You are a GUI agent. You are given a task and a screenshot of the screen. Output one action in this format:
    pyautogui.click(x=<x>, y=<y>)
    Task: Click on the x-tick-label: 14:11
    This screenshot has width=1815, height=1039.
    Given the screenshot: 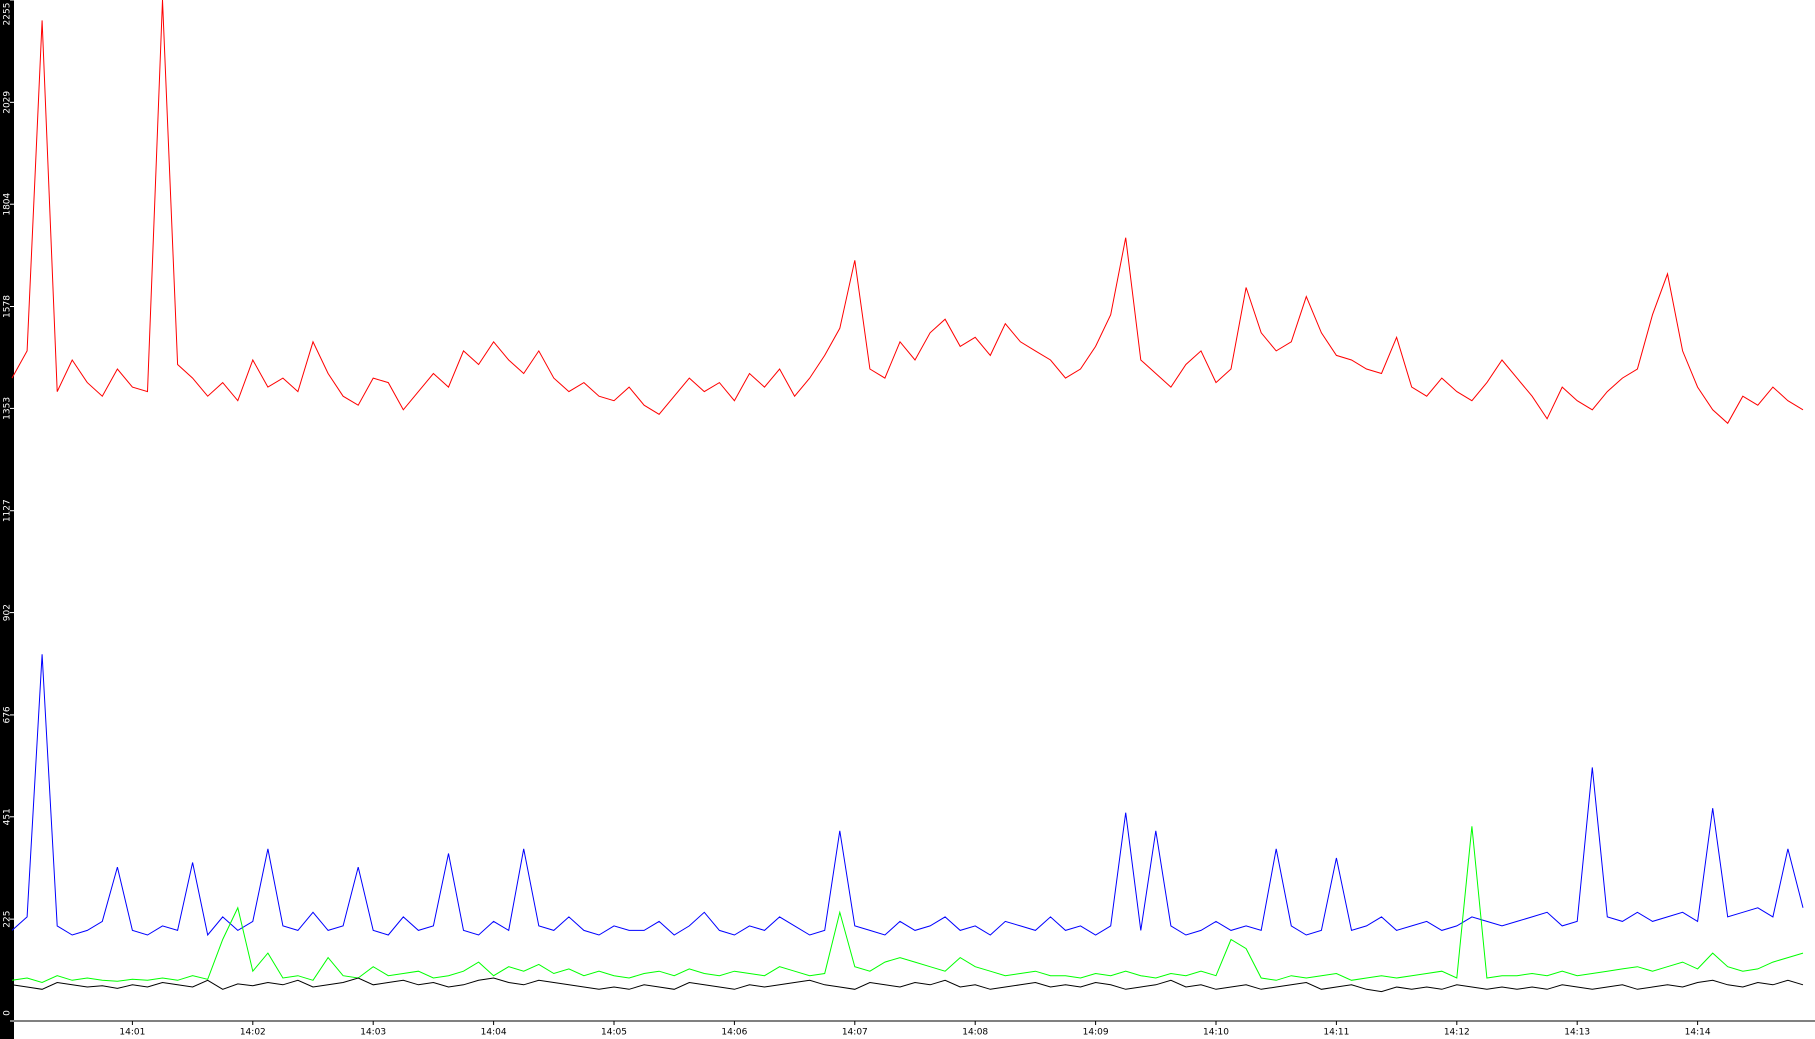 What is the action you would take?
    pyautogui.click(x=1336, y=1033)
    